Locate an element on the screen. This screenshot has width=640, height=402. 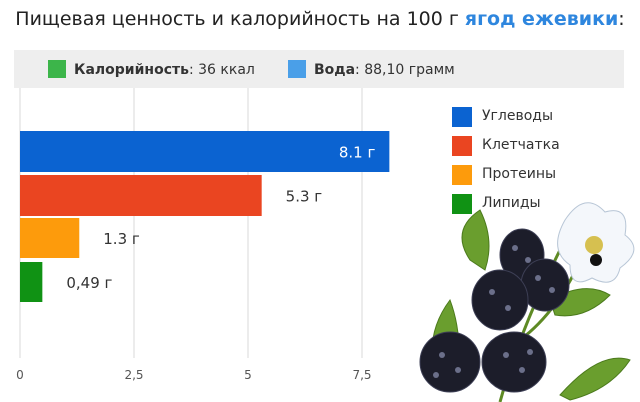
water-value: : 88,10 грамм is located at coordinates (405, 70).